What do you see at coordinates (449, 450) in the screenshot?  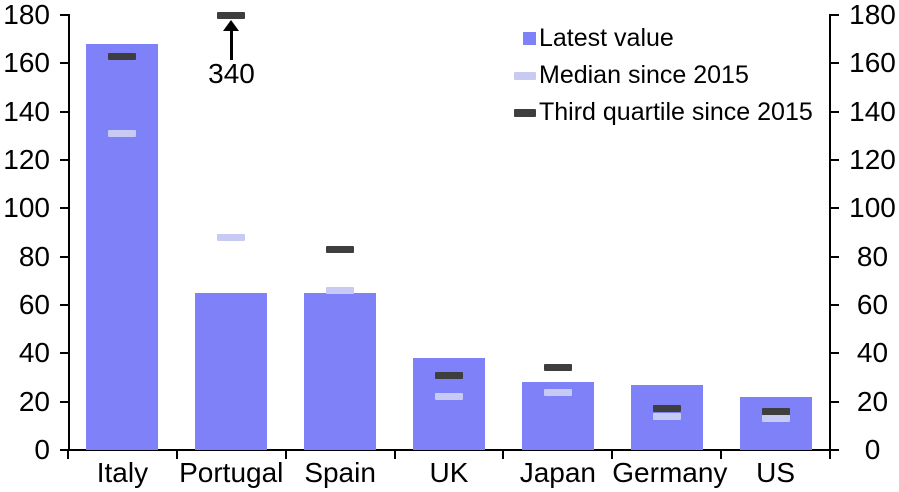 I see `x-axis` at bounding box center [449, 450].